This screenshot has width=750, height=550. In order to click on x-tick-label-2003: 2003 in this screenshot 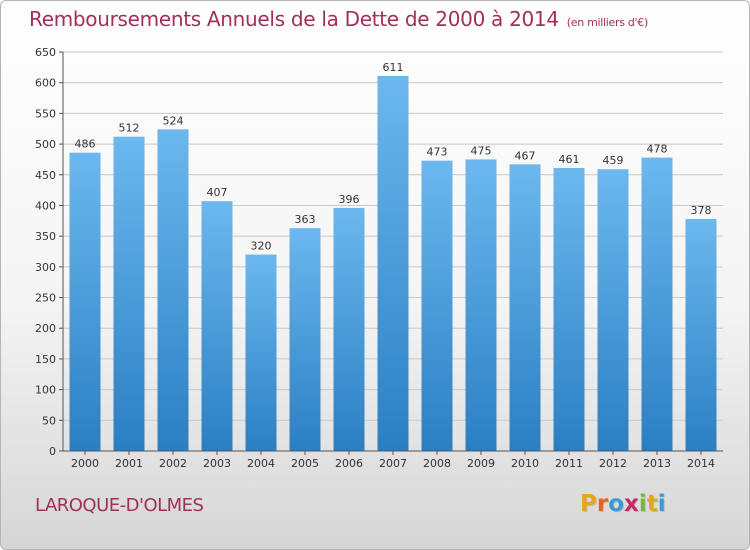, I will do `click(217, 463)`.